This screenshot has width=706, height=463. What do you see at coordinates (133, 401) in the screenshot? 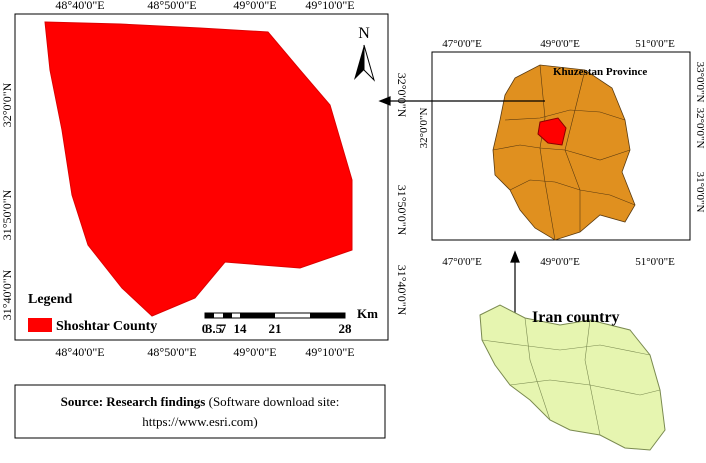
I see `source-bold: Source: Research findings` at bounding box center [133, 401].